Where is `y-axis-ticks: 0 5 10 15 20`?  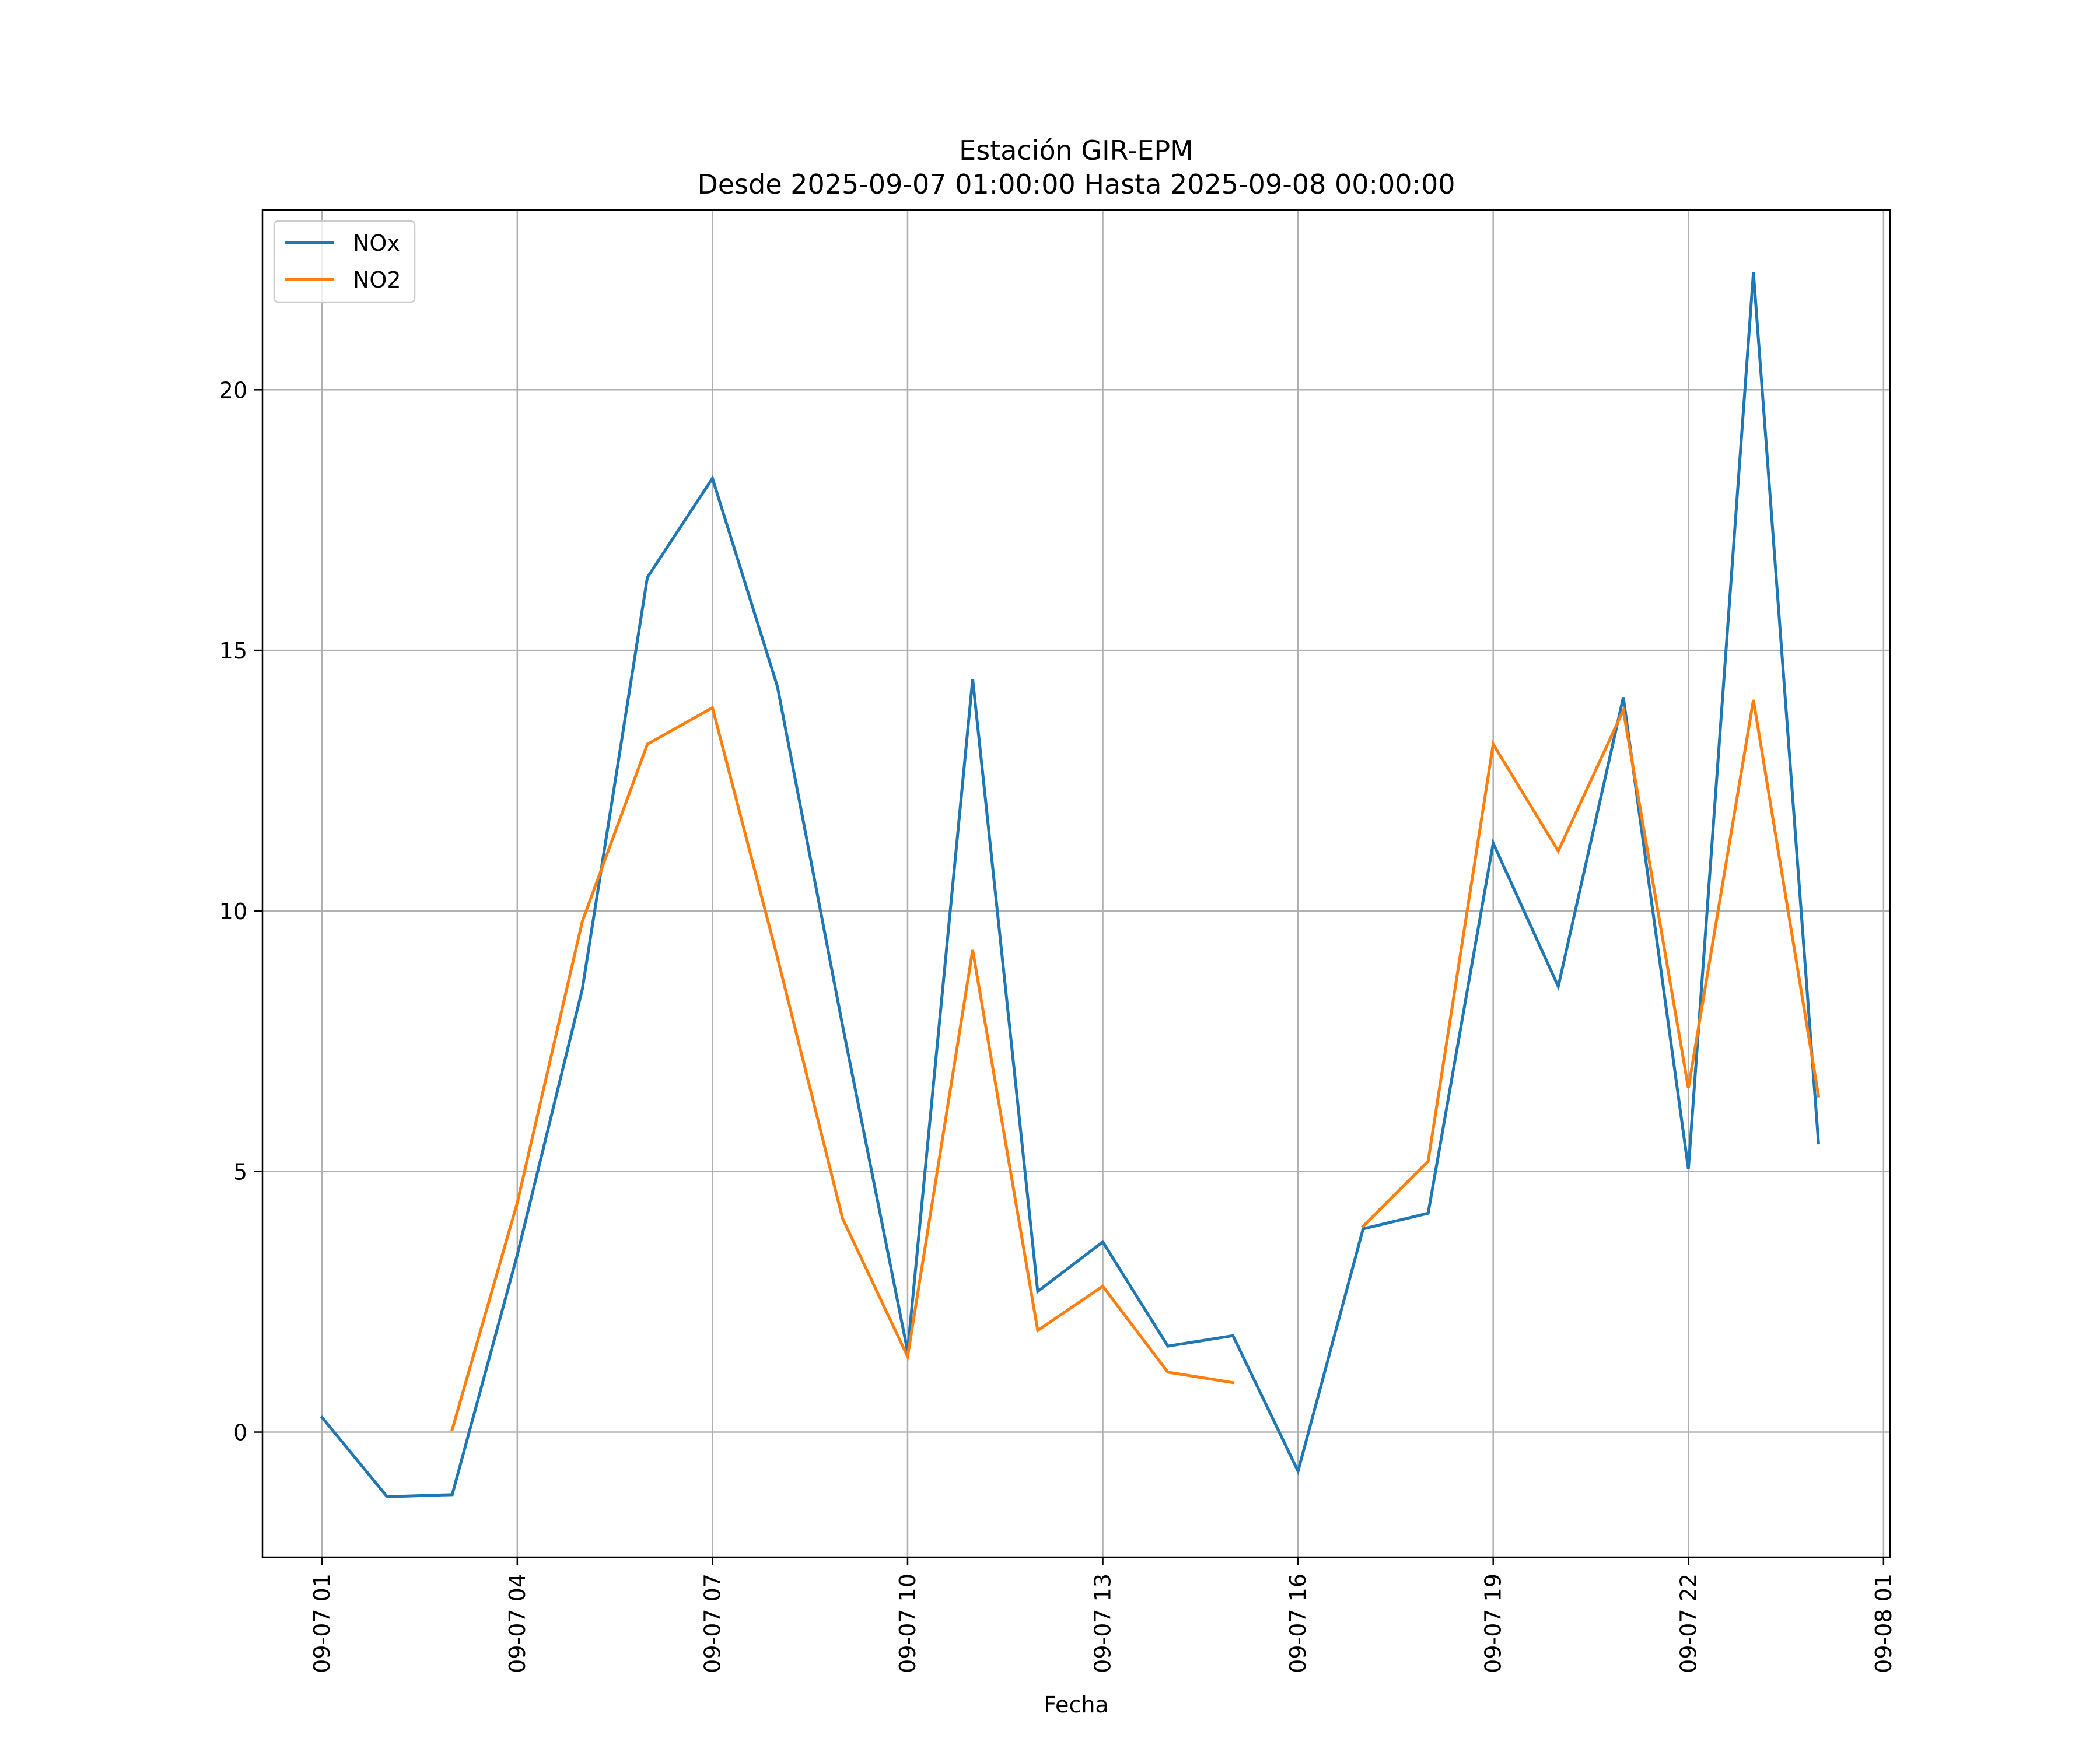
y-axis-ticks: 0 5 10 15 20 is located at coordinates (240, 911).